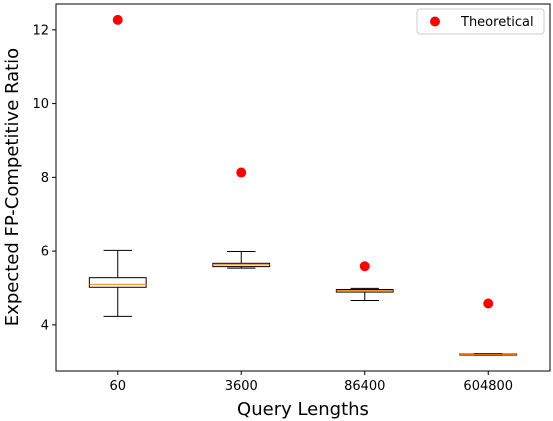  I want to click on y-tick-label-10: 10, so click(40, 104).